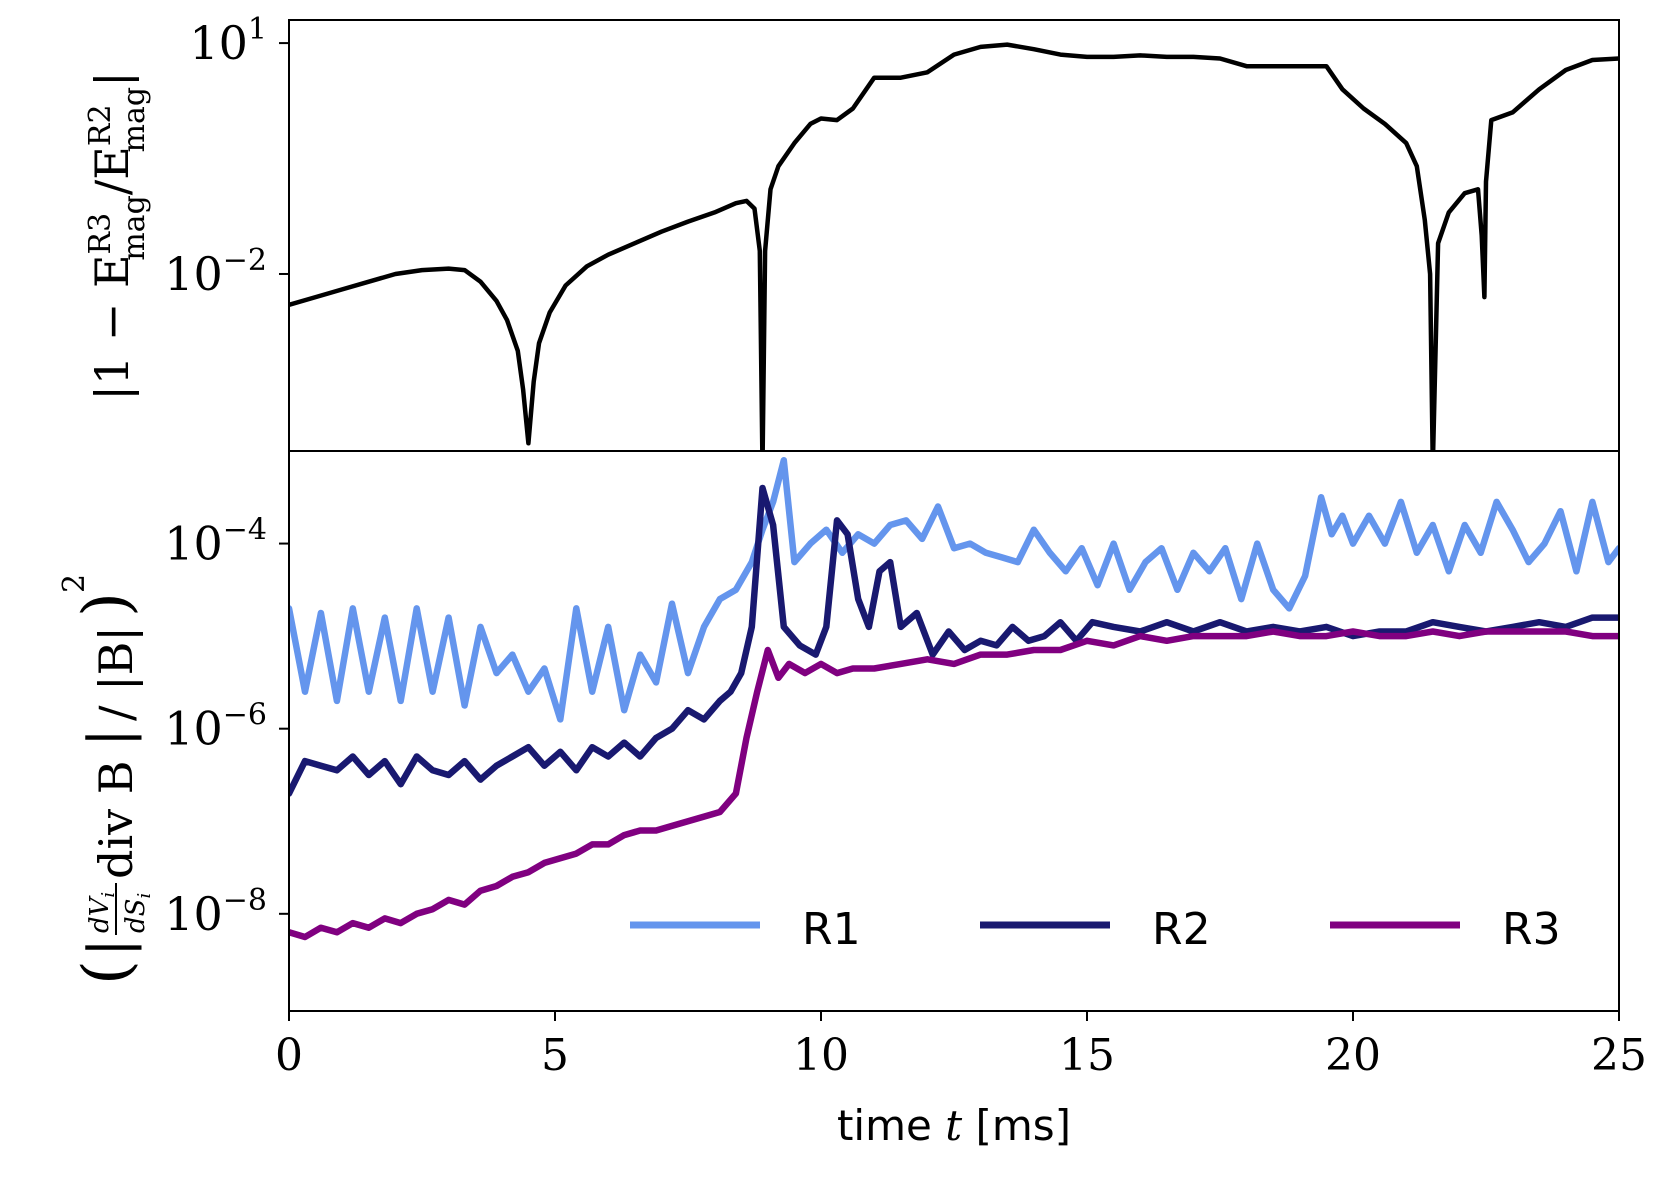  Describe the element at coordinates (116, 673) in the screenshot. I see `ylabel-over-b: / |B|` at that location.